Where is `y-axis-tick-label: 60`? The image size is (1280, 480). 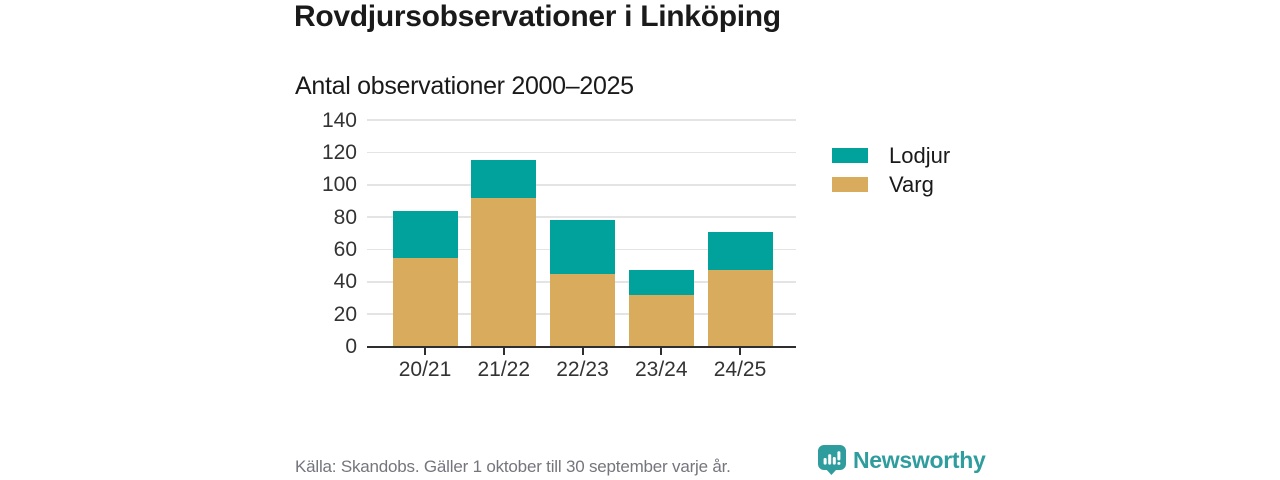 y-axis-tick-label: 60 is located at coordinates (345, 249).